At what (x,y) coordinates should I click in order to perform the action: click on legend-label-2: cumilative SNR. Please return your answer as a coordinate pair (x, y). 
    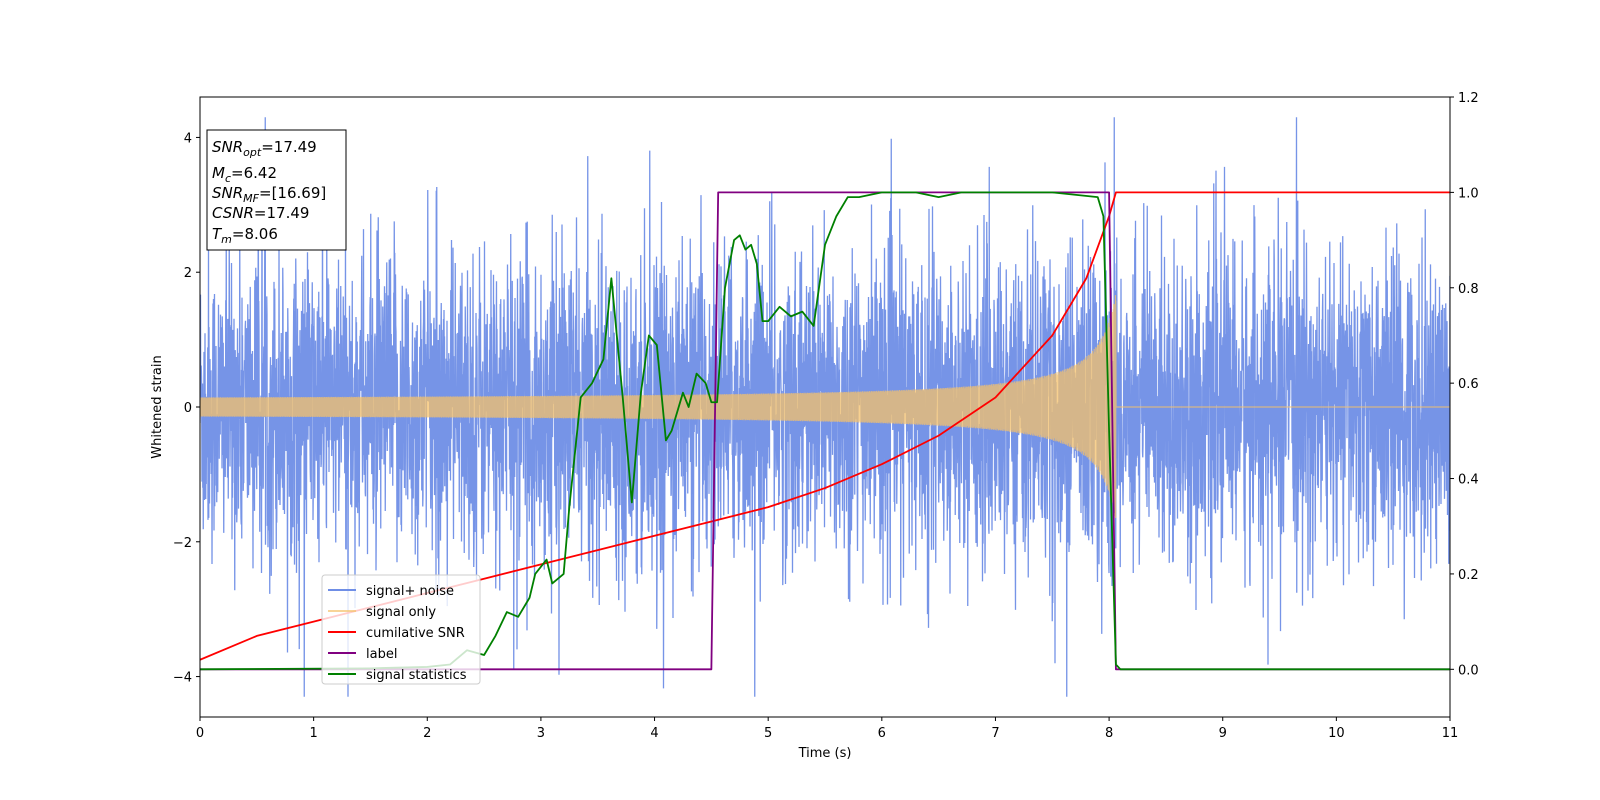
    Looking at the image, I should click on (415, 633).